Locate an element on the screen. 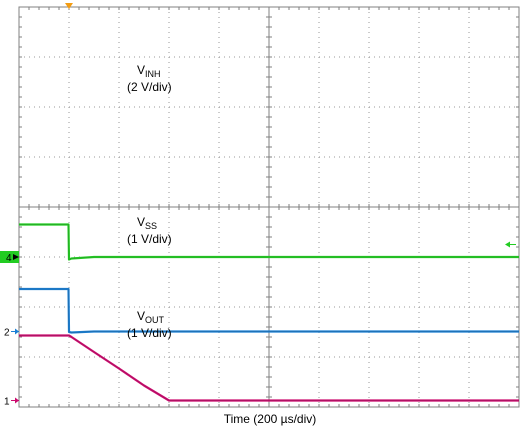  trace-labels: VINH(2 V/div)VSS(1 V/div)VOUT(1 V/div) is located at coordinates (149, 201).